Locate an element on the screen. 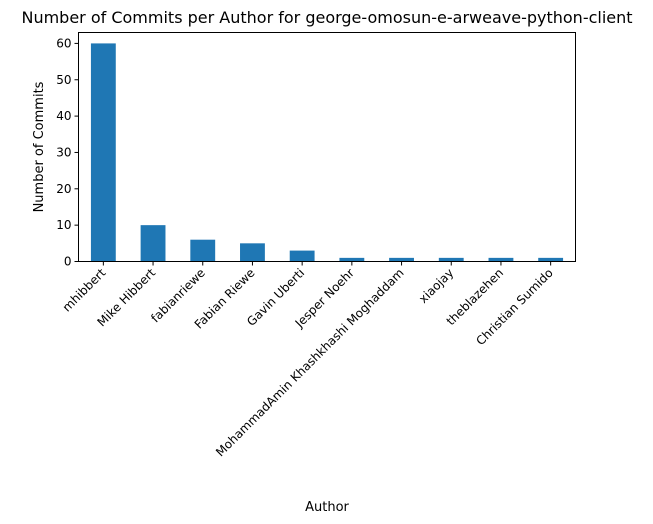 The width and height of the screenshot is (653, 524). y-axis-label: Number of Commits is located at coordinates (39, 146).